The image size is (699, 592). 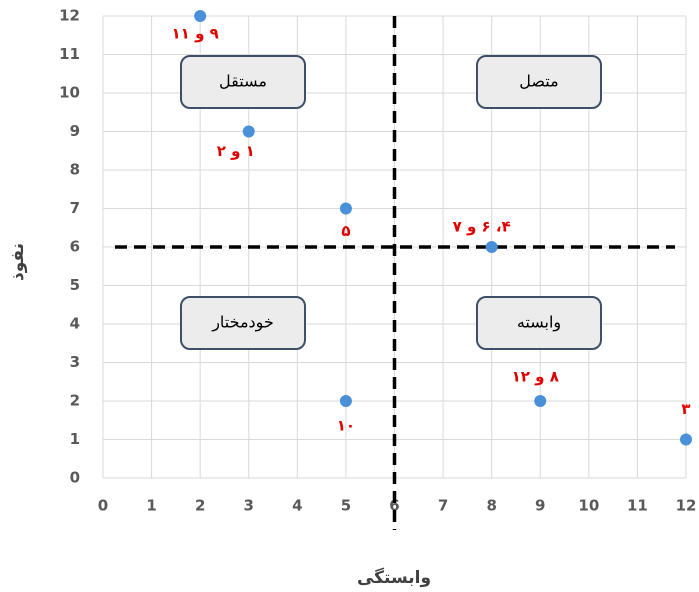 I want to click on y-tick-label: 1, so click(x=75, y=439).